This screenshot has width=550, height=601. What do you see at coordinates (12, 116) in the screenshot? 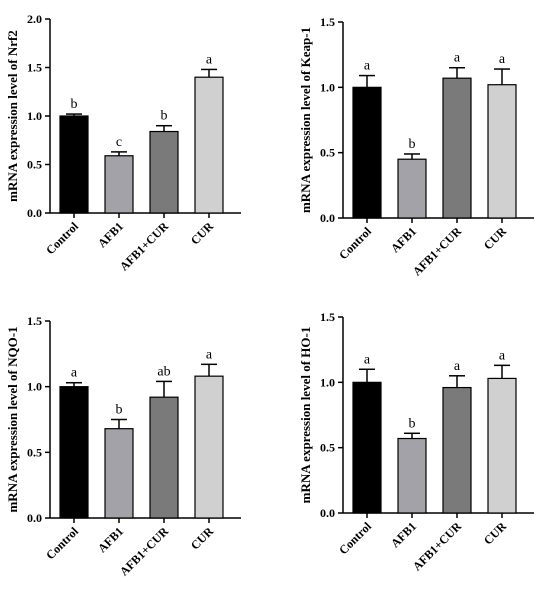
I see `y-axis-label: mRNA expression level of Nrf2` at bounding box center [12, 116].